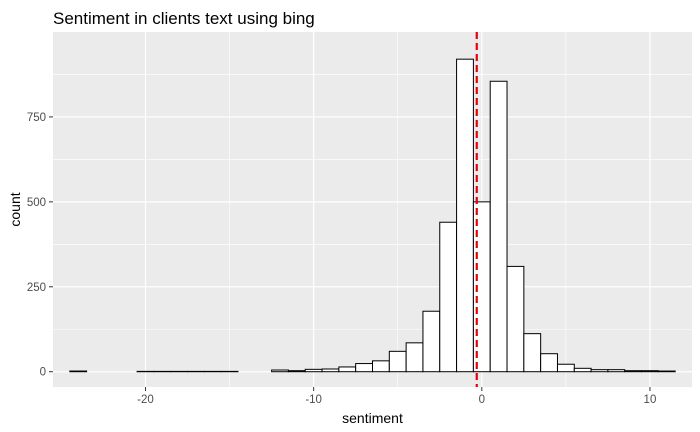 This screenshot has height=432, width=700. Describe the element at coordinates (40, 245) in the screenshot. I see `y-axis: 0 250 500 750` at that location.